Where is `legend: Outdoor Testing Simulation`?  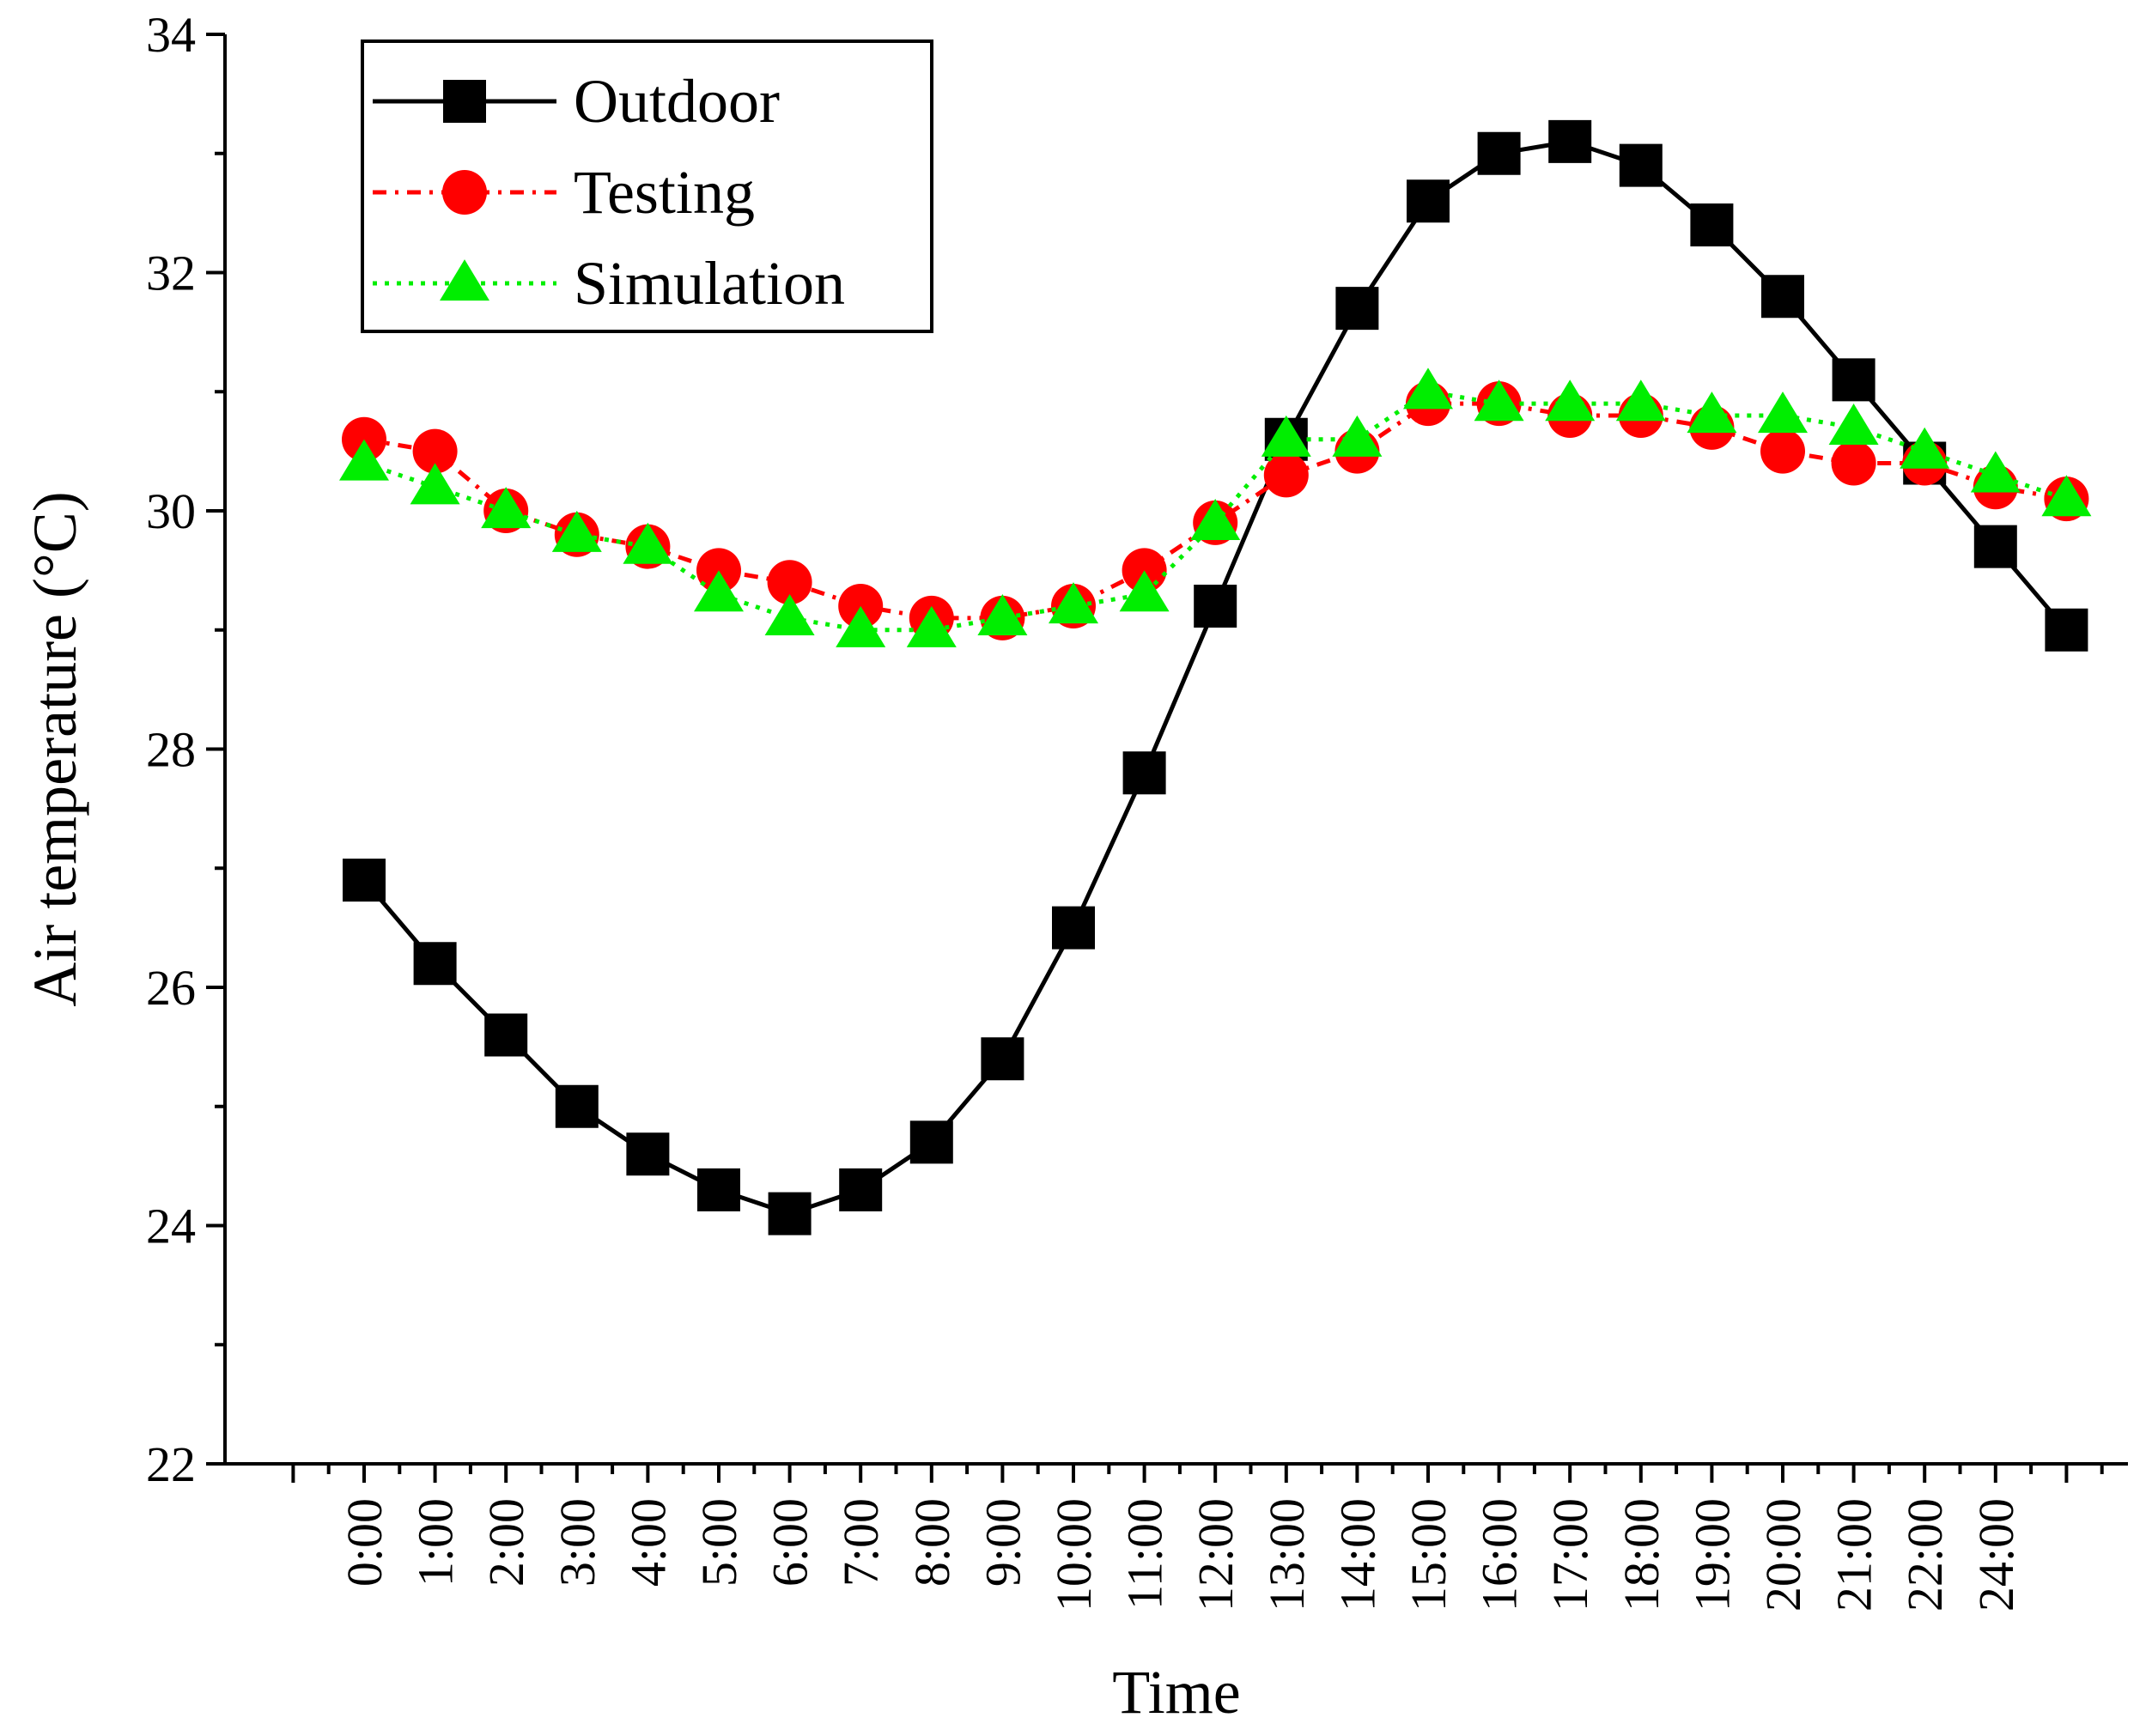 legend: Outdoor Testing Simulation is located at coordinates (647, 186).